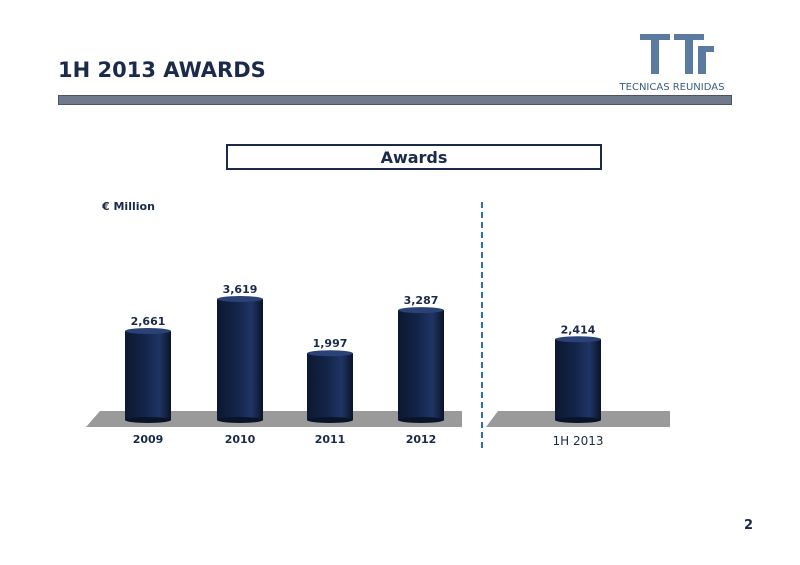 The height and width of the screenshot is (565, 800). Describe the element at coordinates (330, 343) in the screenshot. I see `value-label: 1,997` at that location.